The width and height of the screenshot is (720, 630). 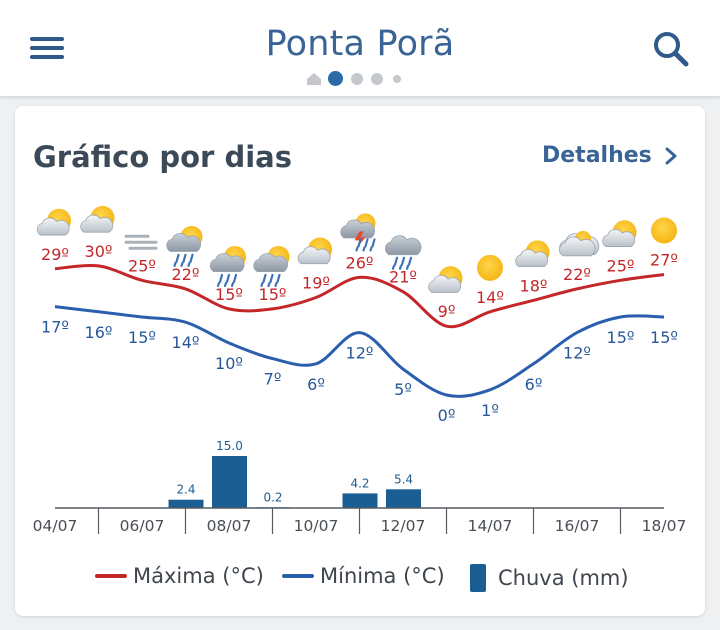 I want to click on max-temp-label: 26º, so click(x=360, y=262).